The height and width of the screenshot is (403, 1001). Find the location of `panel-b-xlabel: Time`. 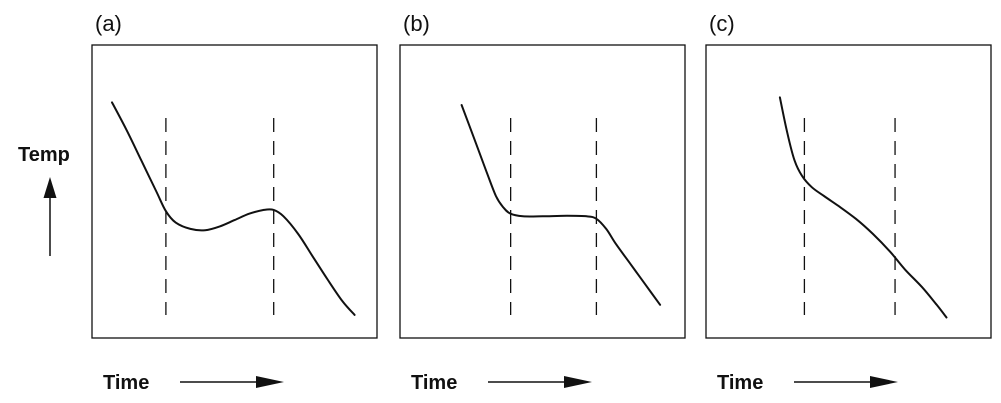

panel-b-xlabel: Time is located at coordinates (434, 383).